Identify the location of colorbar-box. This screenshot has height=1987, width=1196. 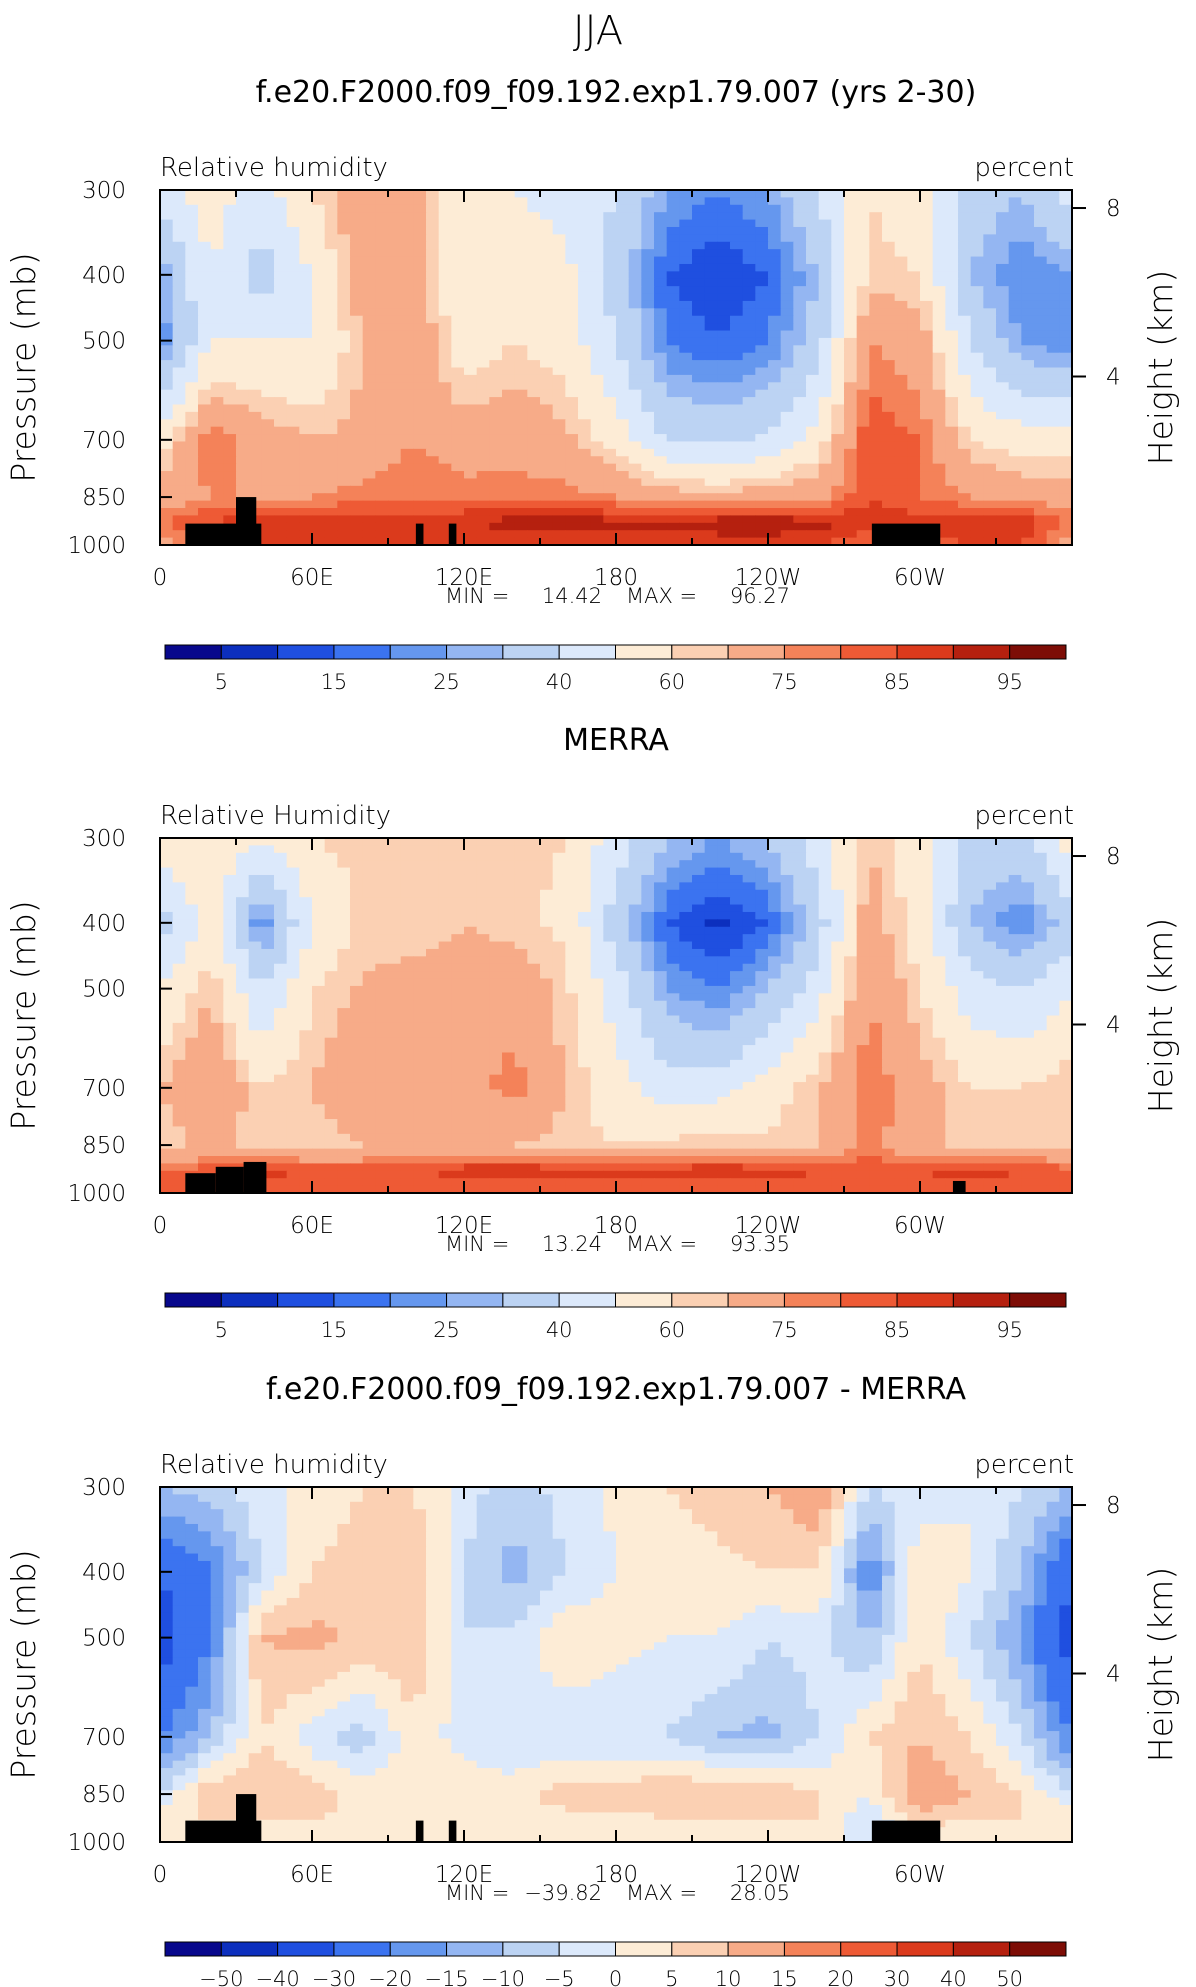
(531, 652).